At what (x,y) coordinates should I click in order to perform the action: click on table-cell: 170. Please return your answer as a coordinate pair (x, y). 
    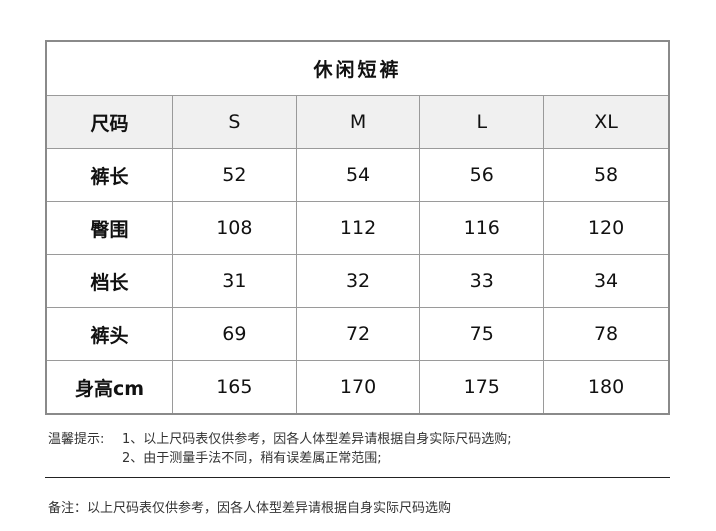
    Looking at the image, I should click on (358, 387).